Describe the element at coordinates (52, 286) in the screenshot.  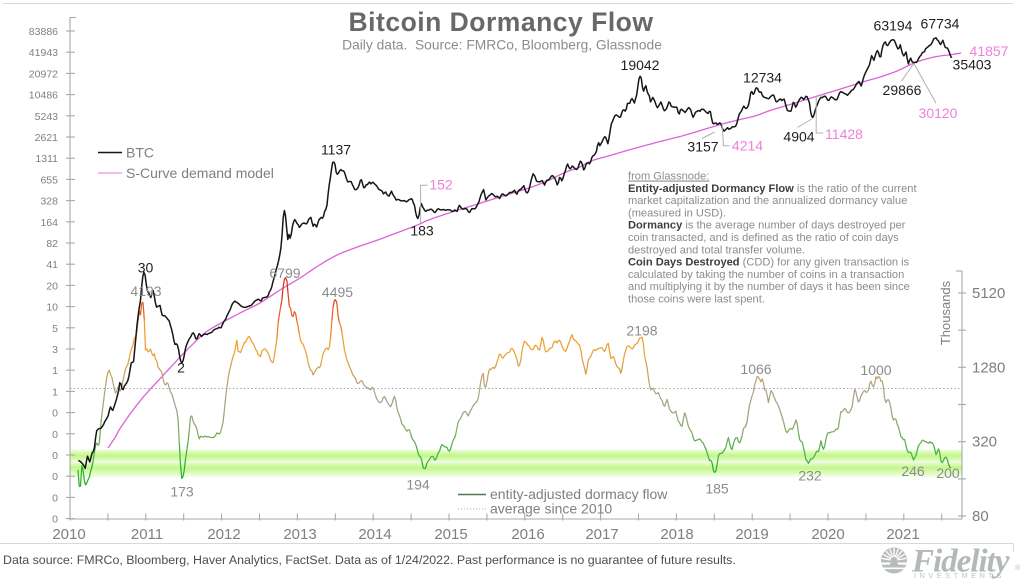
I see `svg-text: 20` at that location.